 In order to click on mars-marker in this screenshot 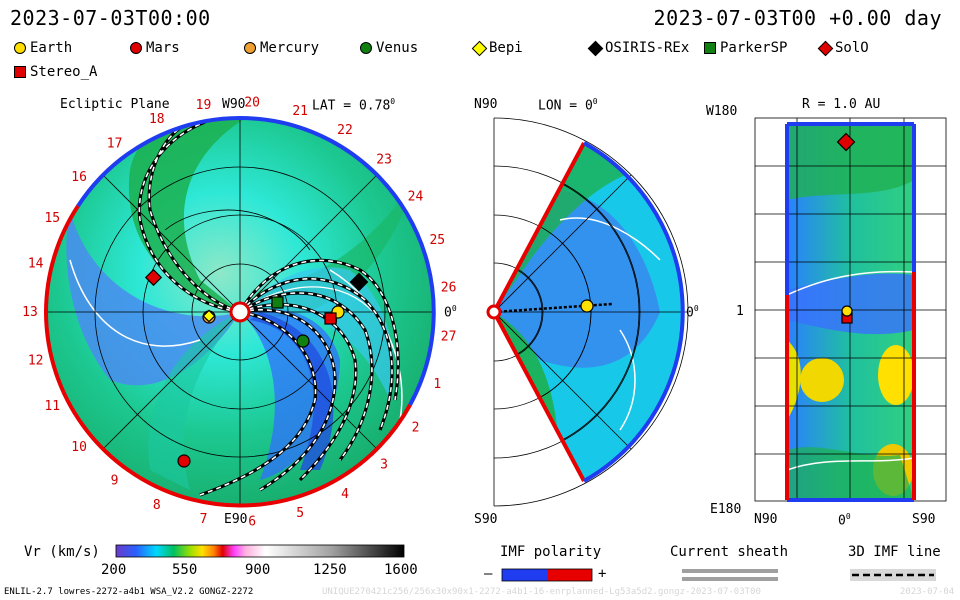, I will do `click(184, 461)`.